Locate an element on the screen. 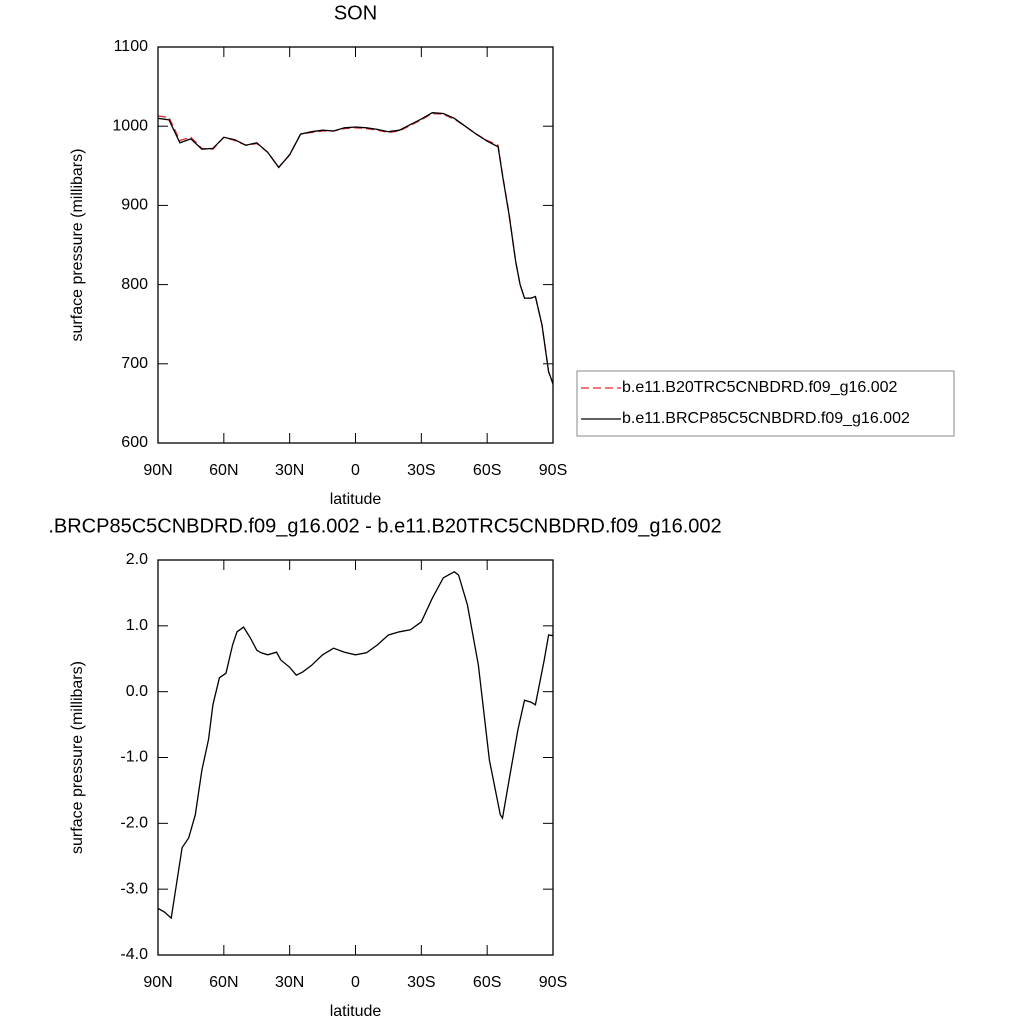  y-tick-label: -1.0 is located at coordinates (134, 757).